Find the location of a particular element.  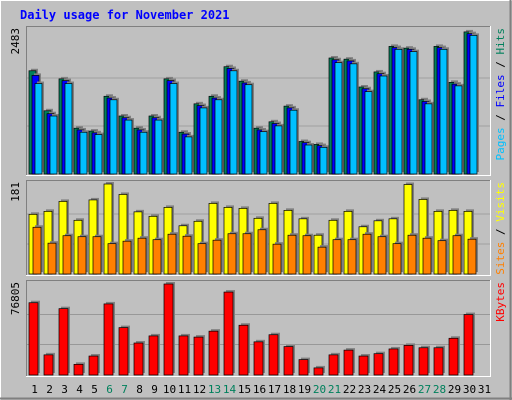

x-label-day-26: 26 is located at coordinates (409, 389).